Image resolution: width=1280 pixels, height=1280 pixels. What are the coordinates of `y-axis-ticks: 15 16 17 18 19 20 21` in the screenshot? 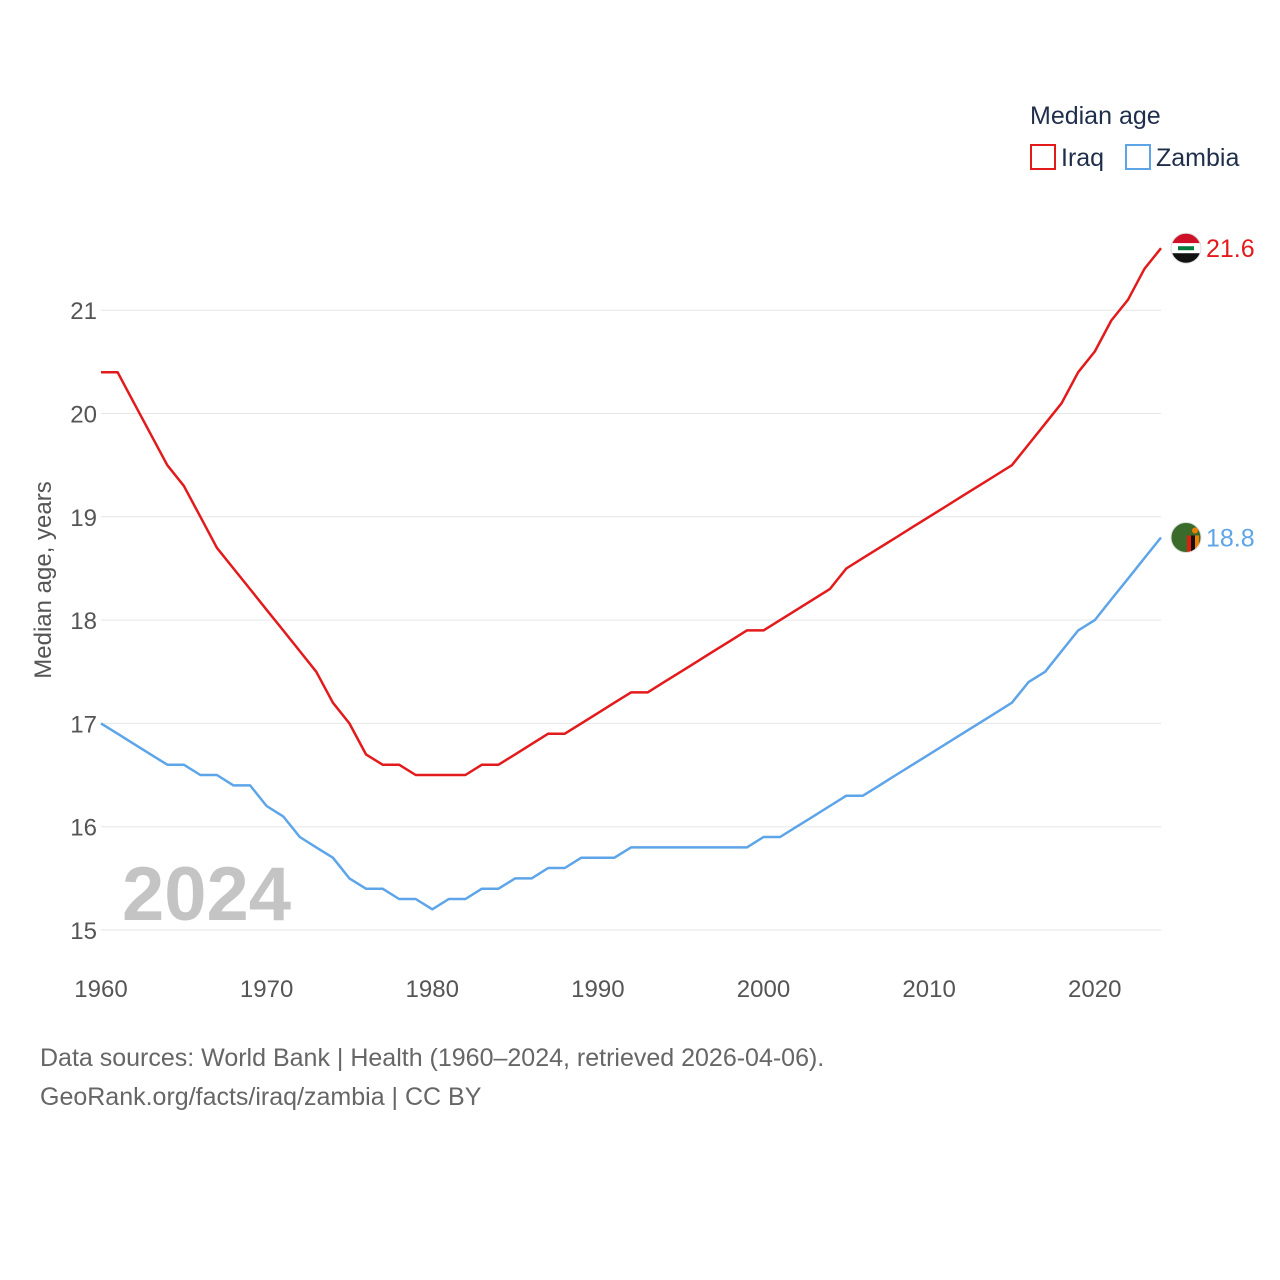 It's located at (83, 621).